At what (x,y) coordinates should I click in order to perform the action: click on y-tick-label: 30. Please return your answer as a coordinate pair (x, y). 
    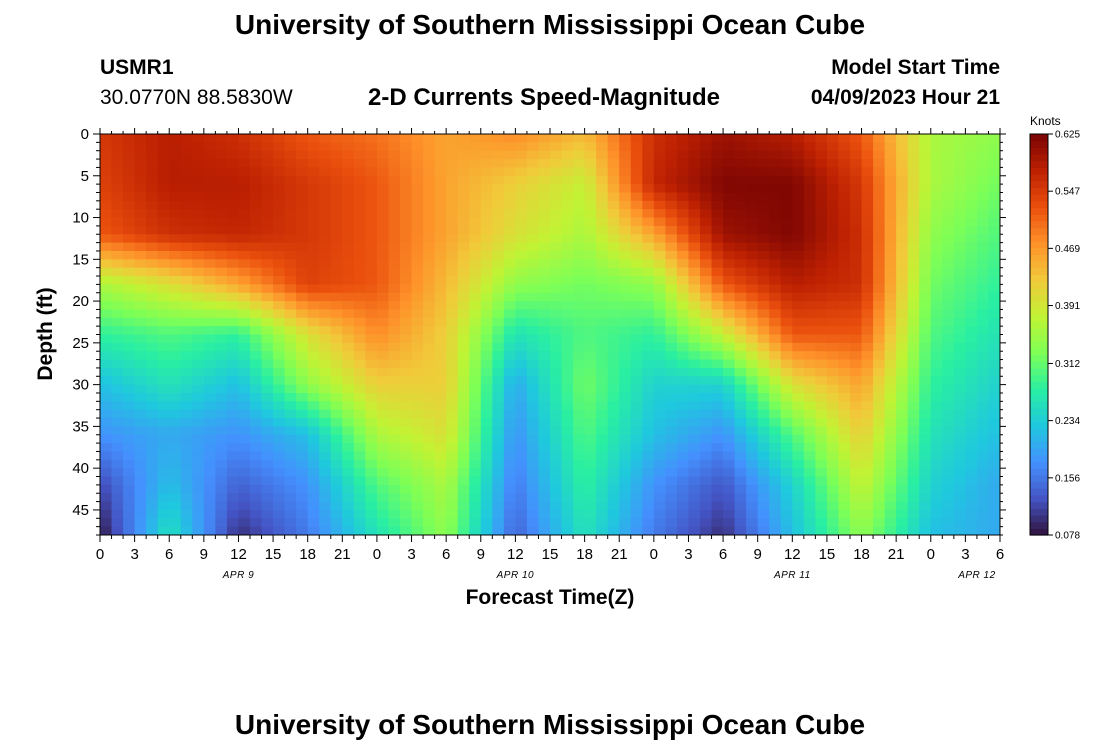
    Looking at the image, I should click on (80, 385).